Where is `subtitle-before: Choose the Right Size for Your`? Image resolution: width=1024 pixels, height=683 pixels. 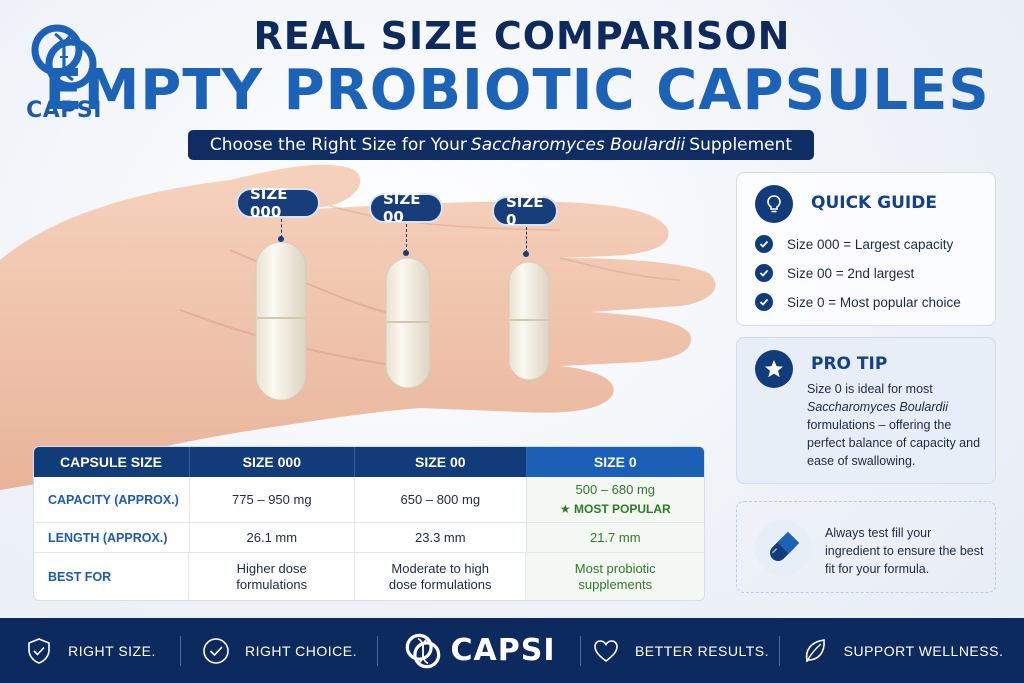
subtitle-before: Choose the Right Size for Your is located at coordinates (338, 145).